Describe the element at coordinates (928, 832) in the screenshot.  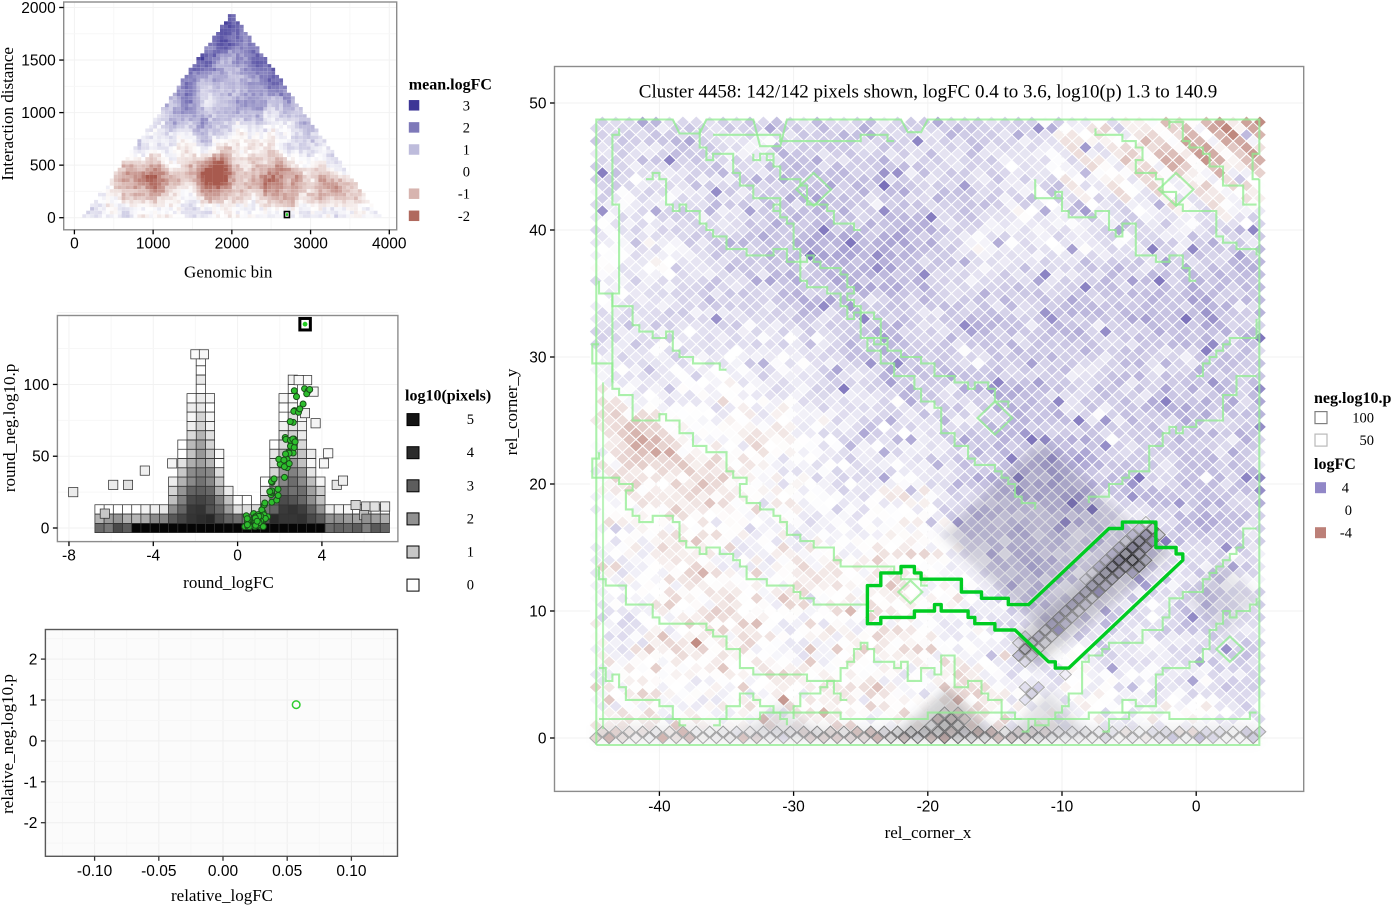
I see `svg-text: rel_corner_x` at that location.